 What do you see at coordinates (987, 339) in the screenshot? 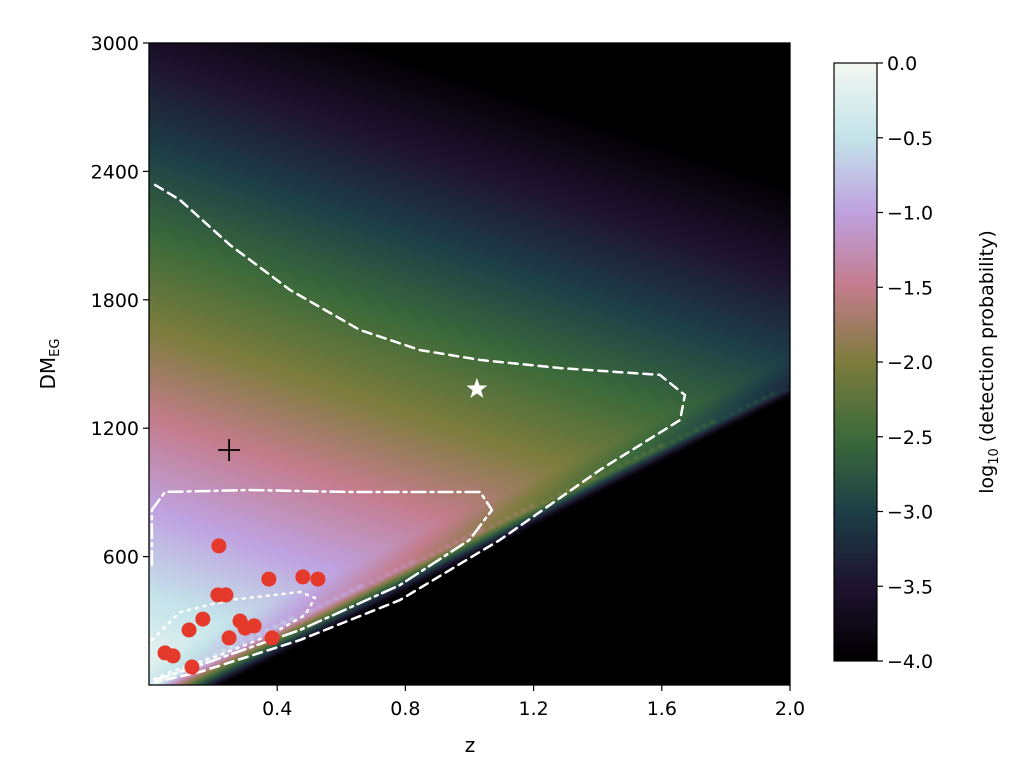
I see `colorbar-label-suffix: (detection probability)` at bounding box center [987, 339].